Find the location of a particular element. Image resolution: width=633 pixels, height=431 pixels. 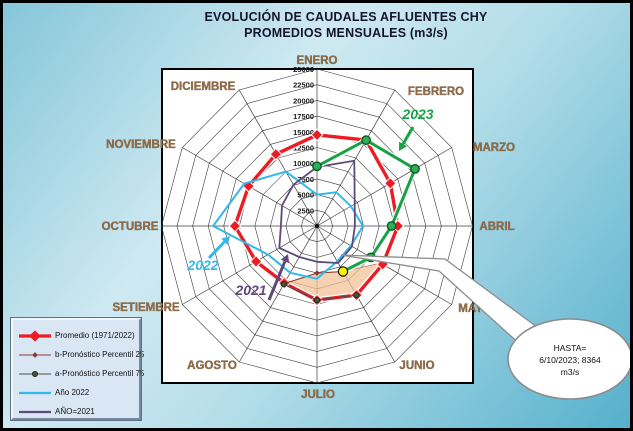

annotation-arrow-2021 is located at coordinates (277, 280).